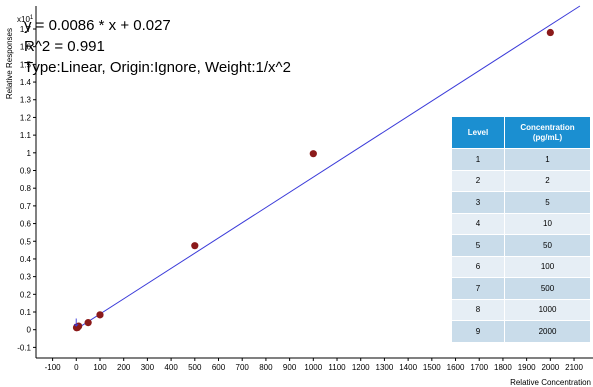  Describe the element at coordinates (550, 382) in the screenshot. I see `x-axis-label: Relative Concentration` at that location.